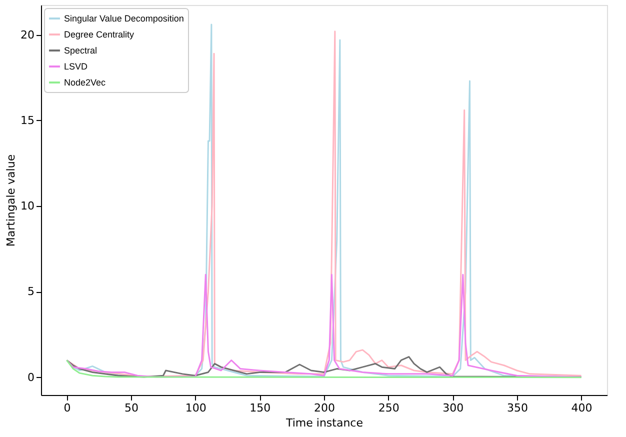 This screenshot has height=437, width=626. Describe the element at coordinates (27, 120) in the screenshot. I see `y-tick-label: 15` at that location.